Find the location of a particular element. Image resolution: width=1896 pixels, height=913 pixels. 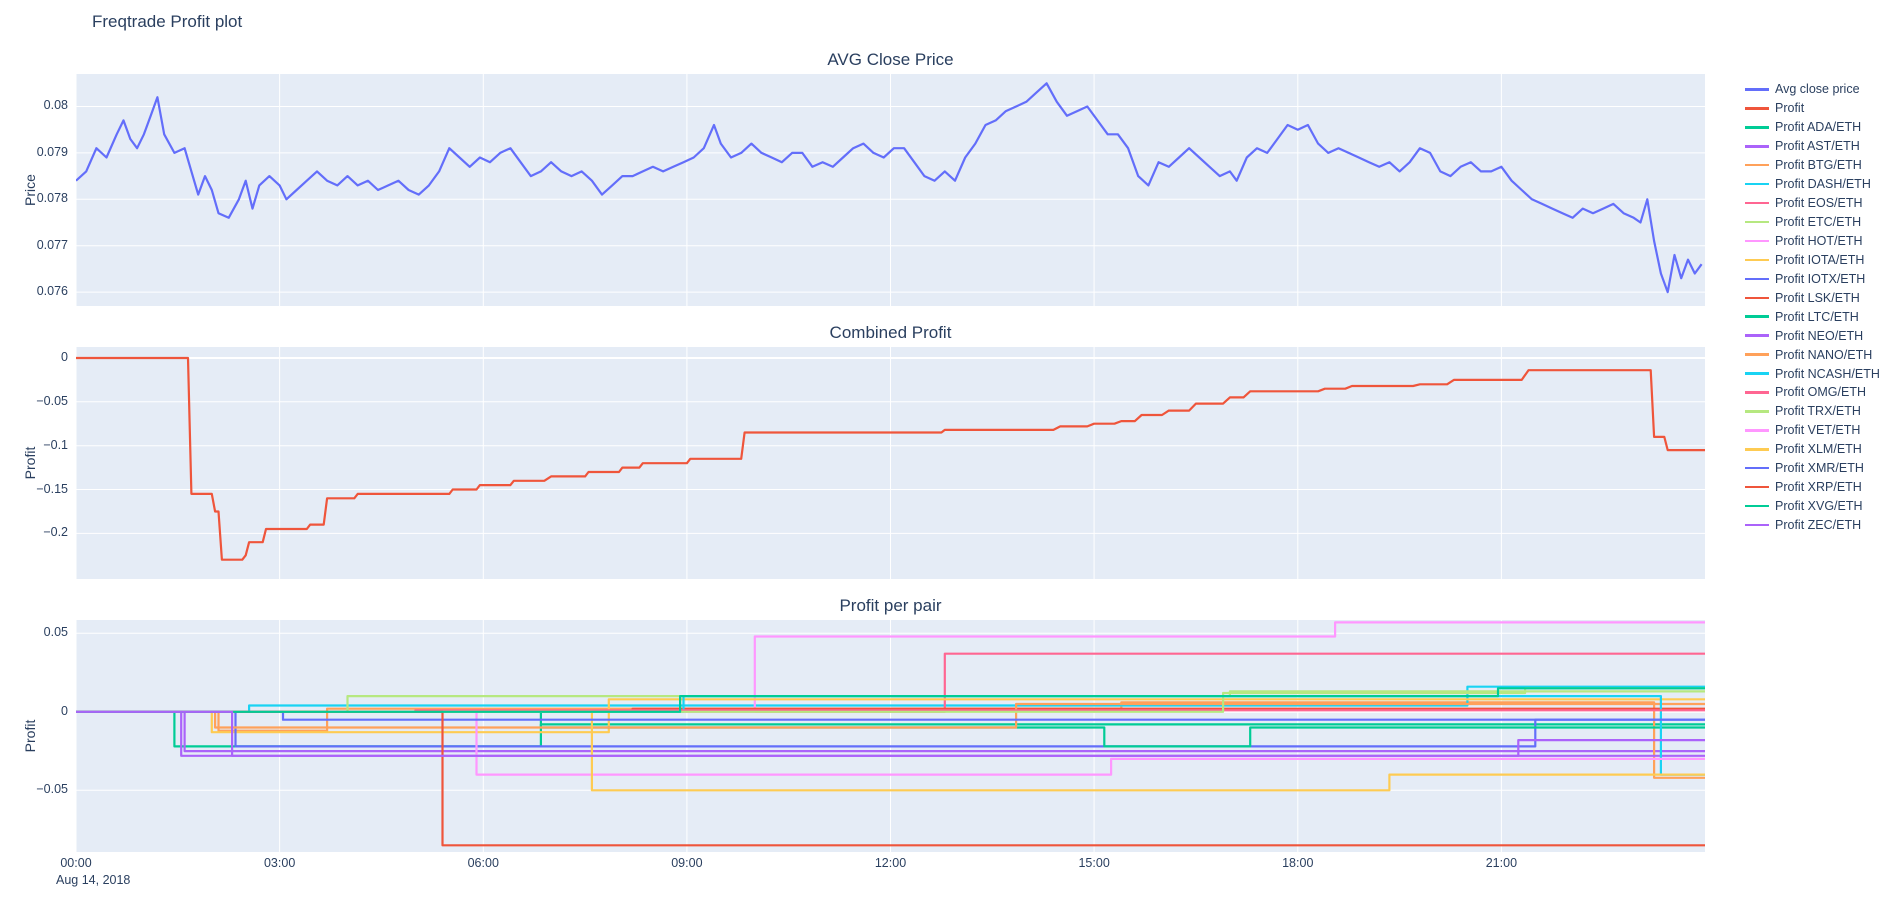

legend-label: Profit AST/ETH is located at coordinates (1817, 146).